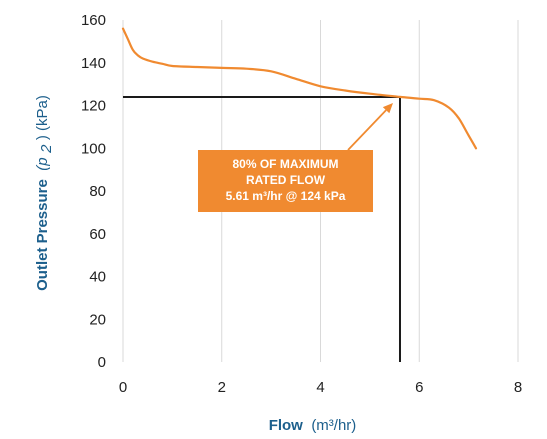  I want to click on y-tick-label: 40, so click(97, 277).